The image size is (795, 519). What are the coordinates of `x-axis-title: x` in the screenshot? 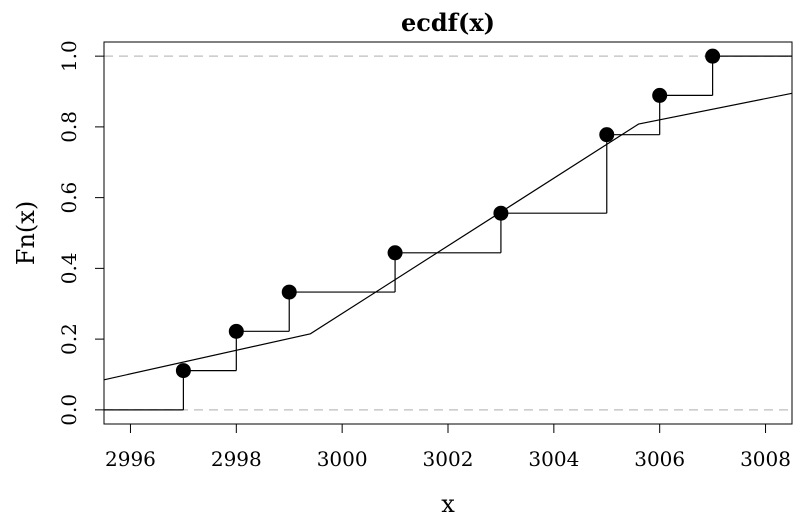 It's located at (448, 504).